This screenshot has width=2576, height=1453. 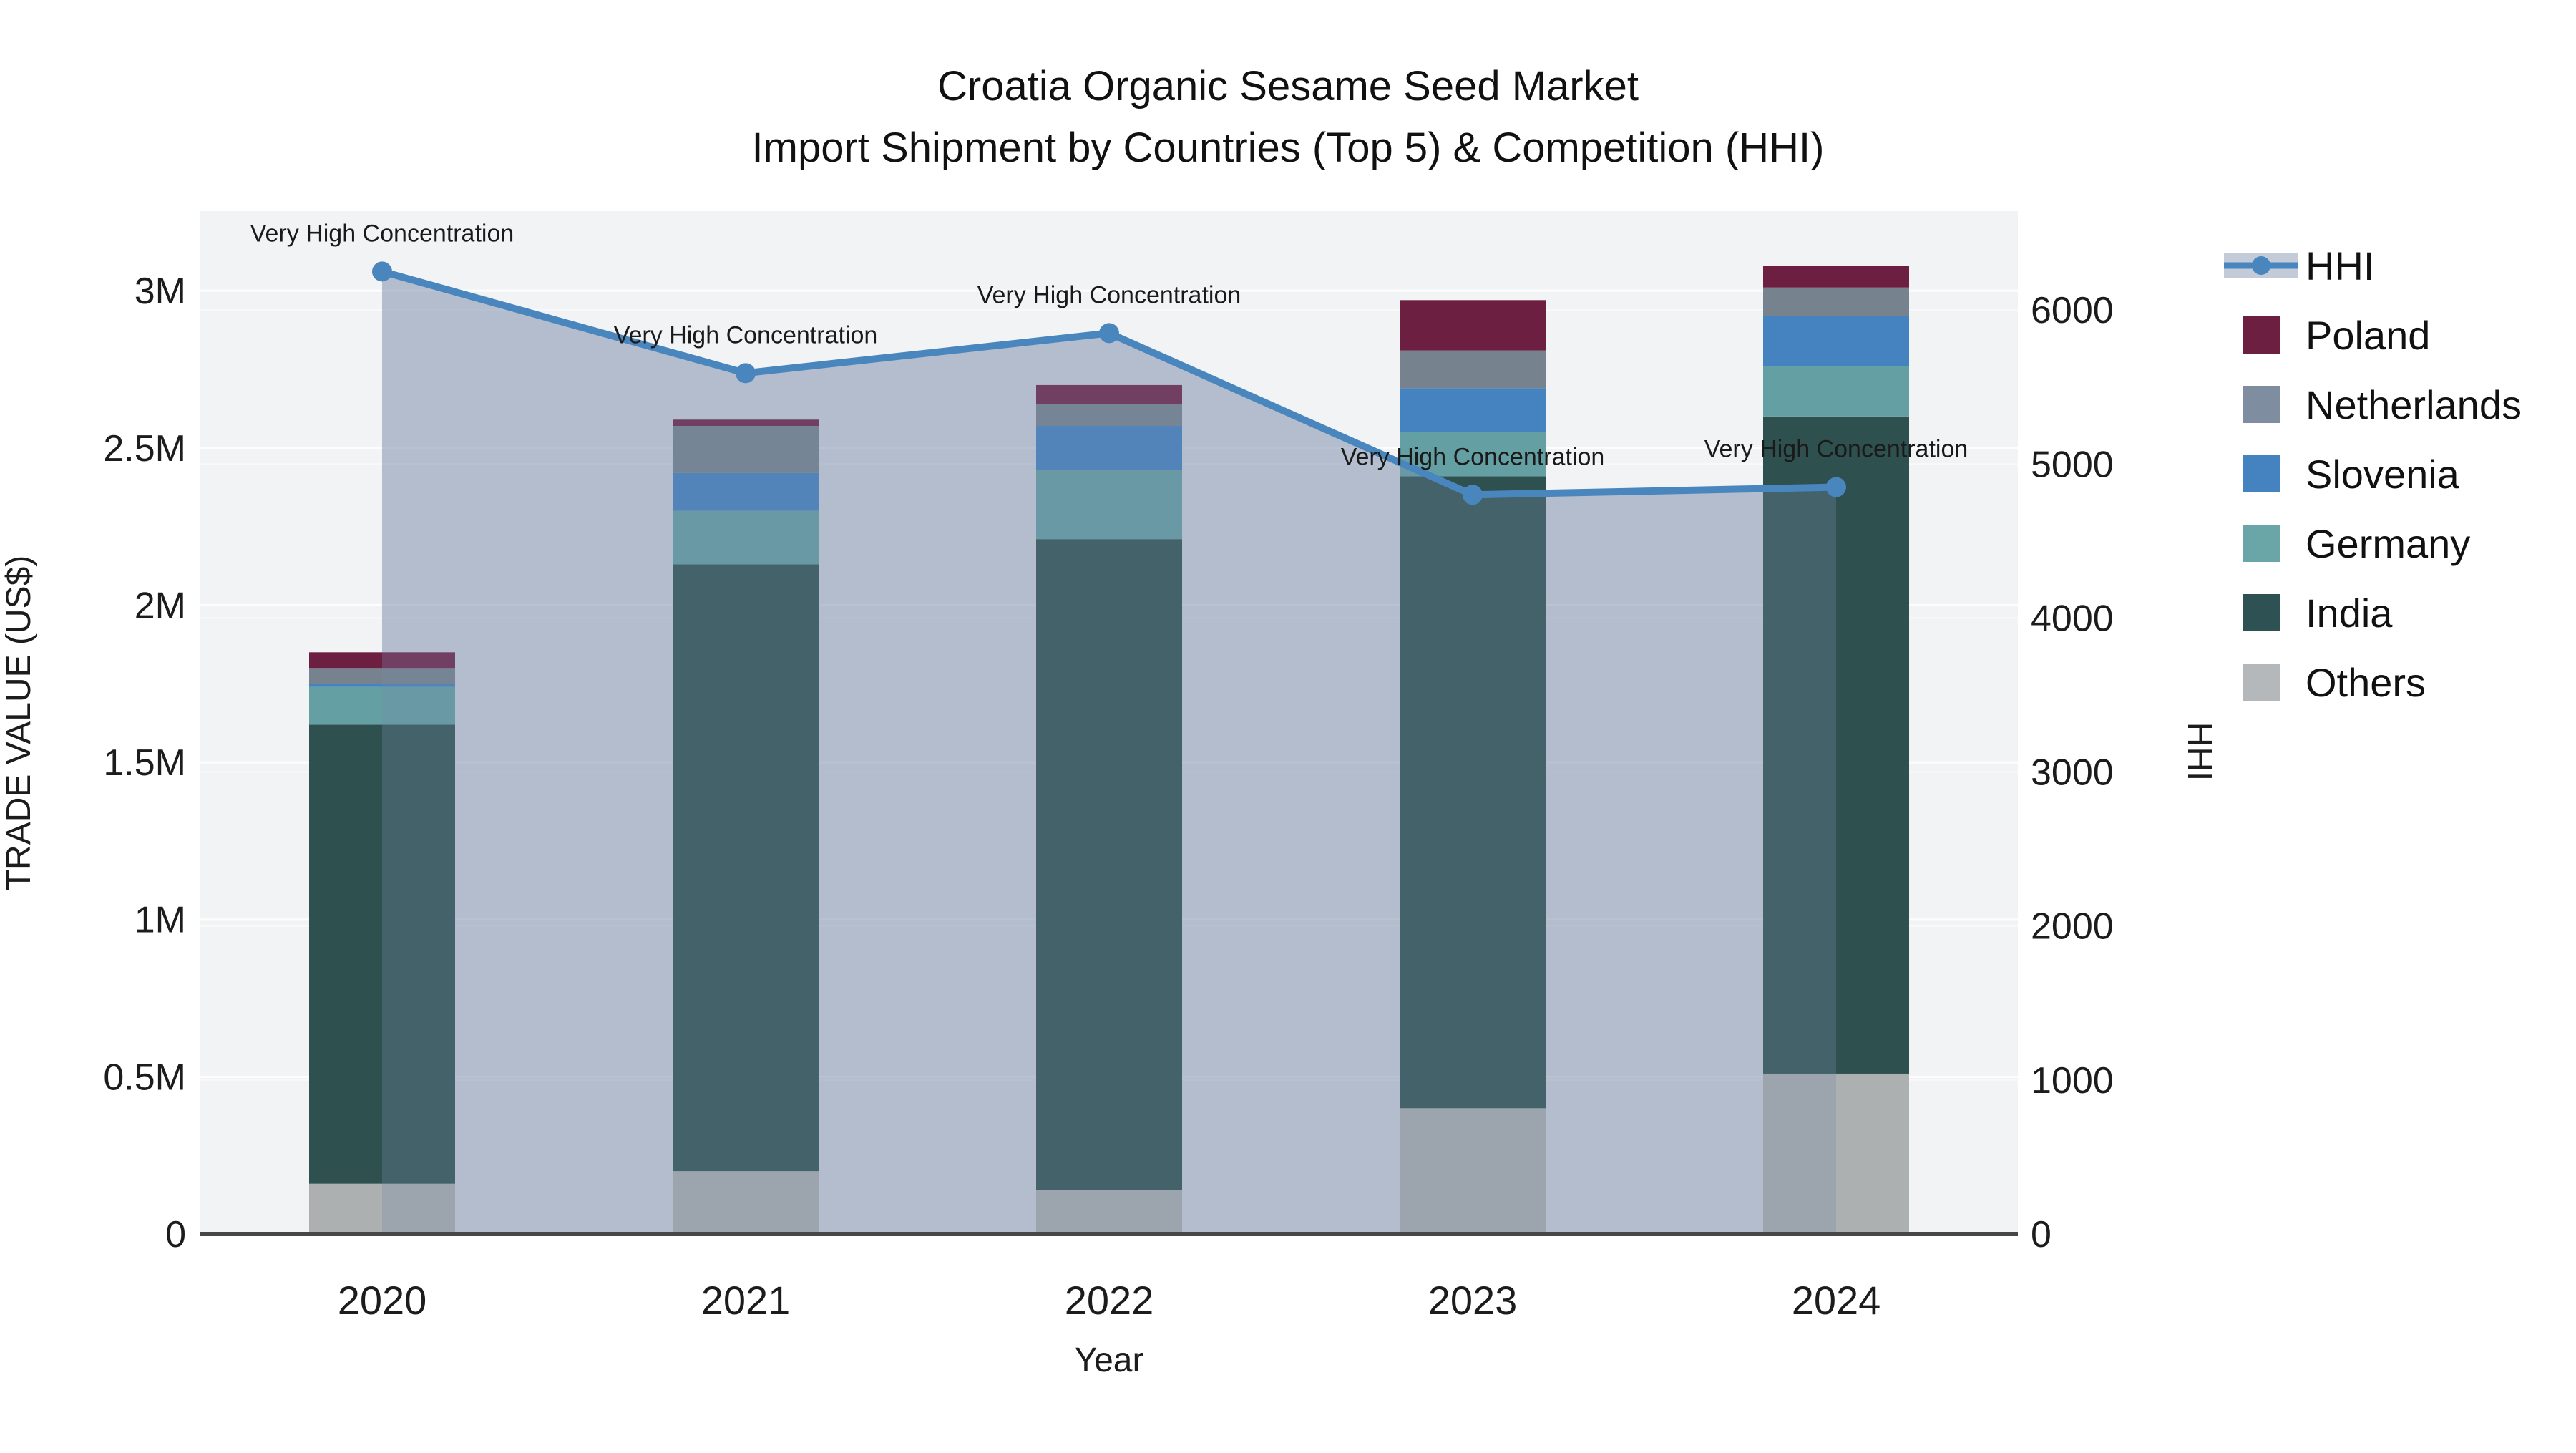 I want to click on legend-label-poland: Poland, so click(x=2368, y=335).